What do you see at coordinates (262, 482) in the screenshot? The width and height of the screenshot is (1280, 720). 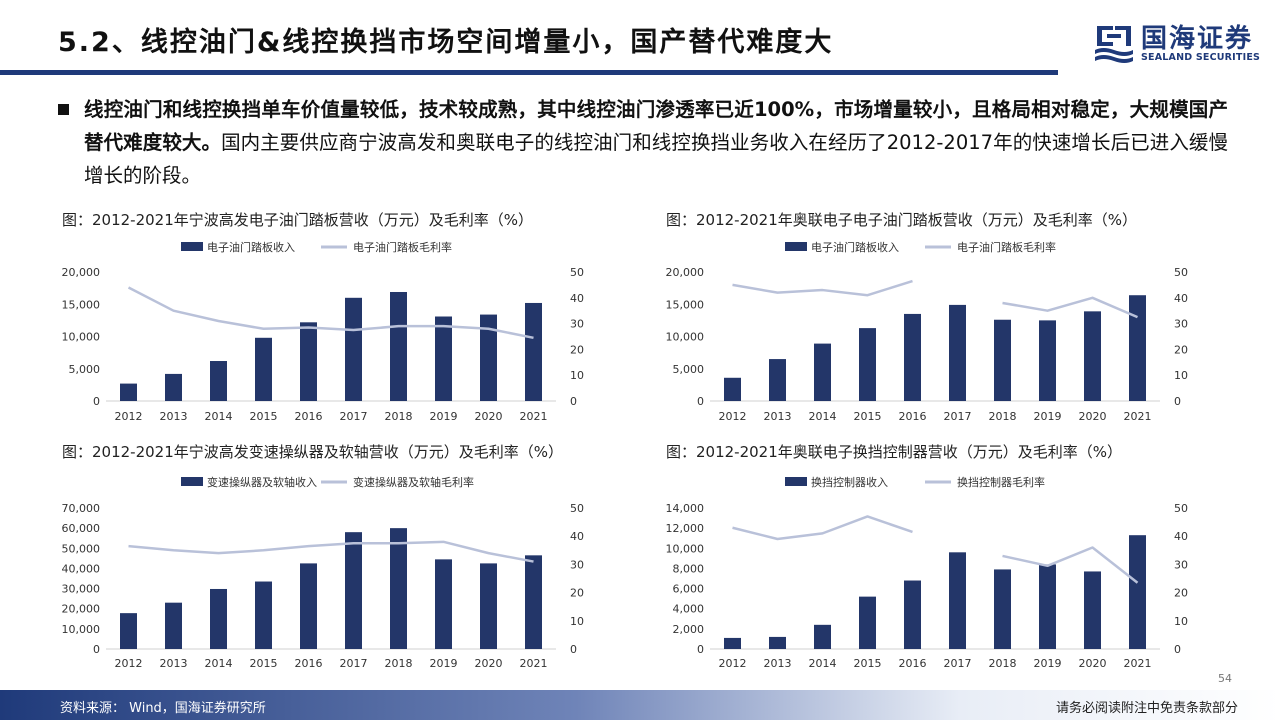 I see `legend-bar-label: 变速操纵器及软轴收入` at bounding box center [262, 482].